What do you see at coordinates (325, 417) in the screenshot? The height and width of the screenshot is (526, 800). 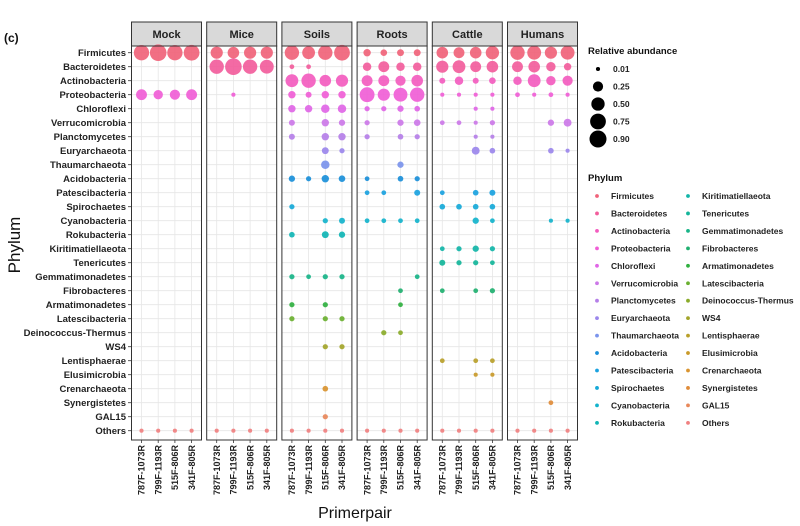 I see `bubble-gal15` at bounding box center [325, 417].